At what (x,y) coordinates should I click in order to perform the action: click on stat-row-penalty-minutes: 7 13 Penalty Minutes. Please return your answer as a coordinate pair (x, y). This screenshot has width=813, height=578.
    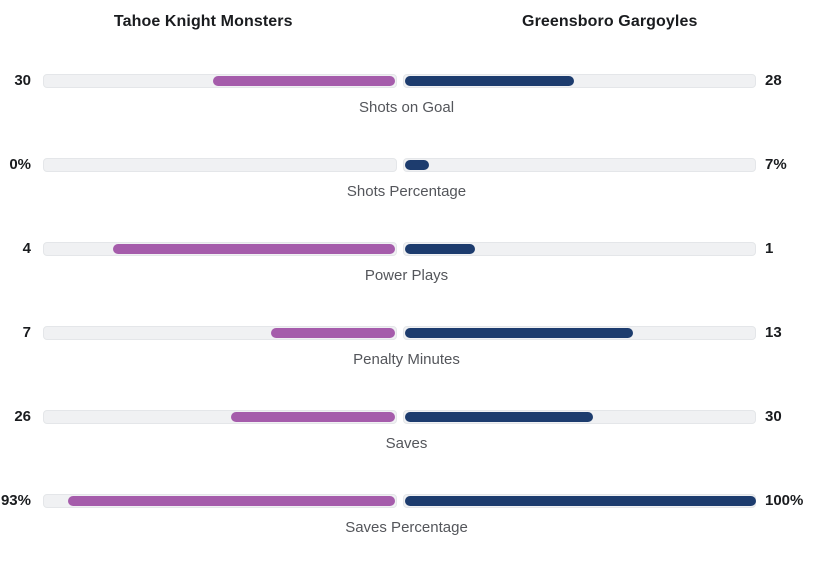
    Looking at the image, I should click on (406, 368).